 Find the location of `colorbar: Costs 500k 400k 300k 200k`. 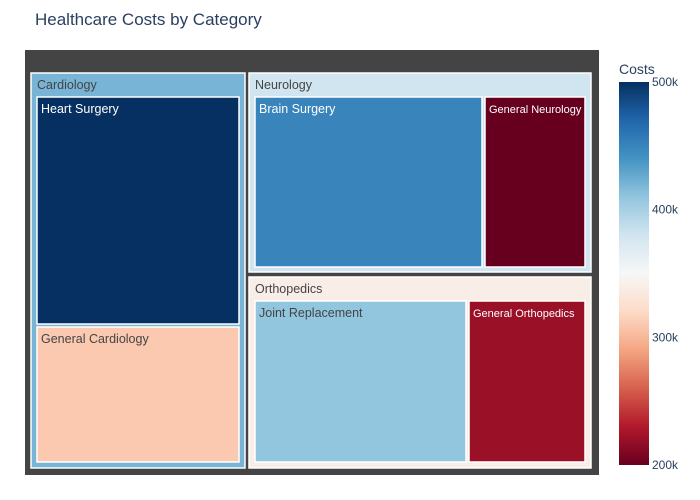

colorbar: Costs 500k 400k 300k 200k is located at coordinates (649, 266).